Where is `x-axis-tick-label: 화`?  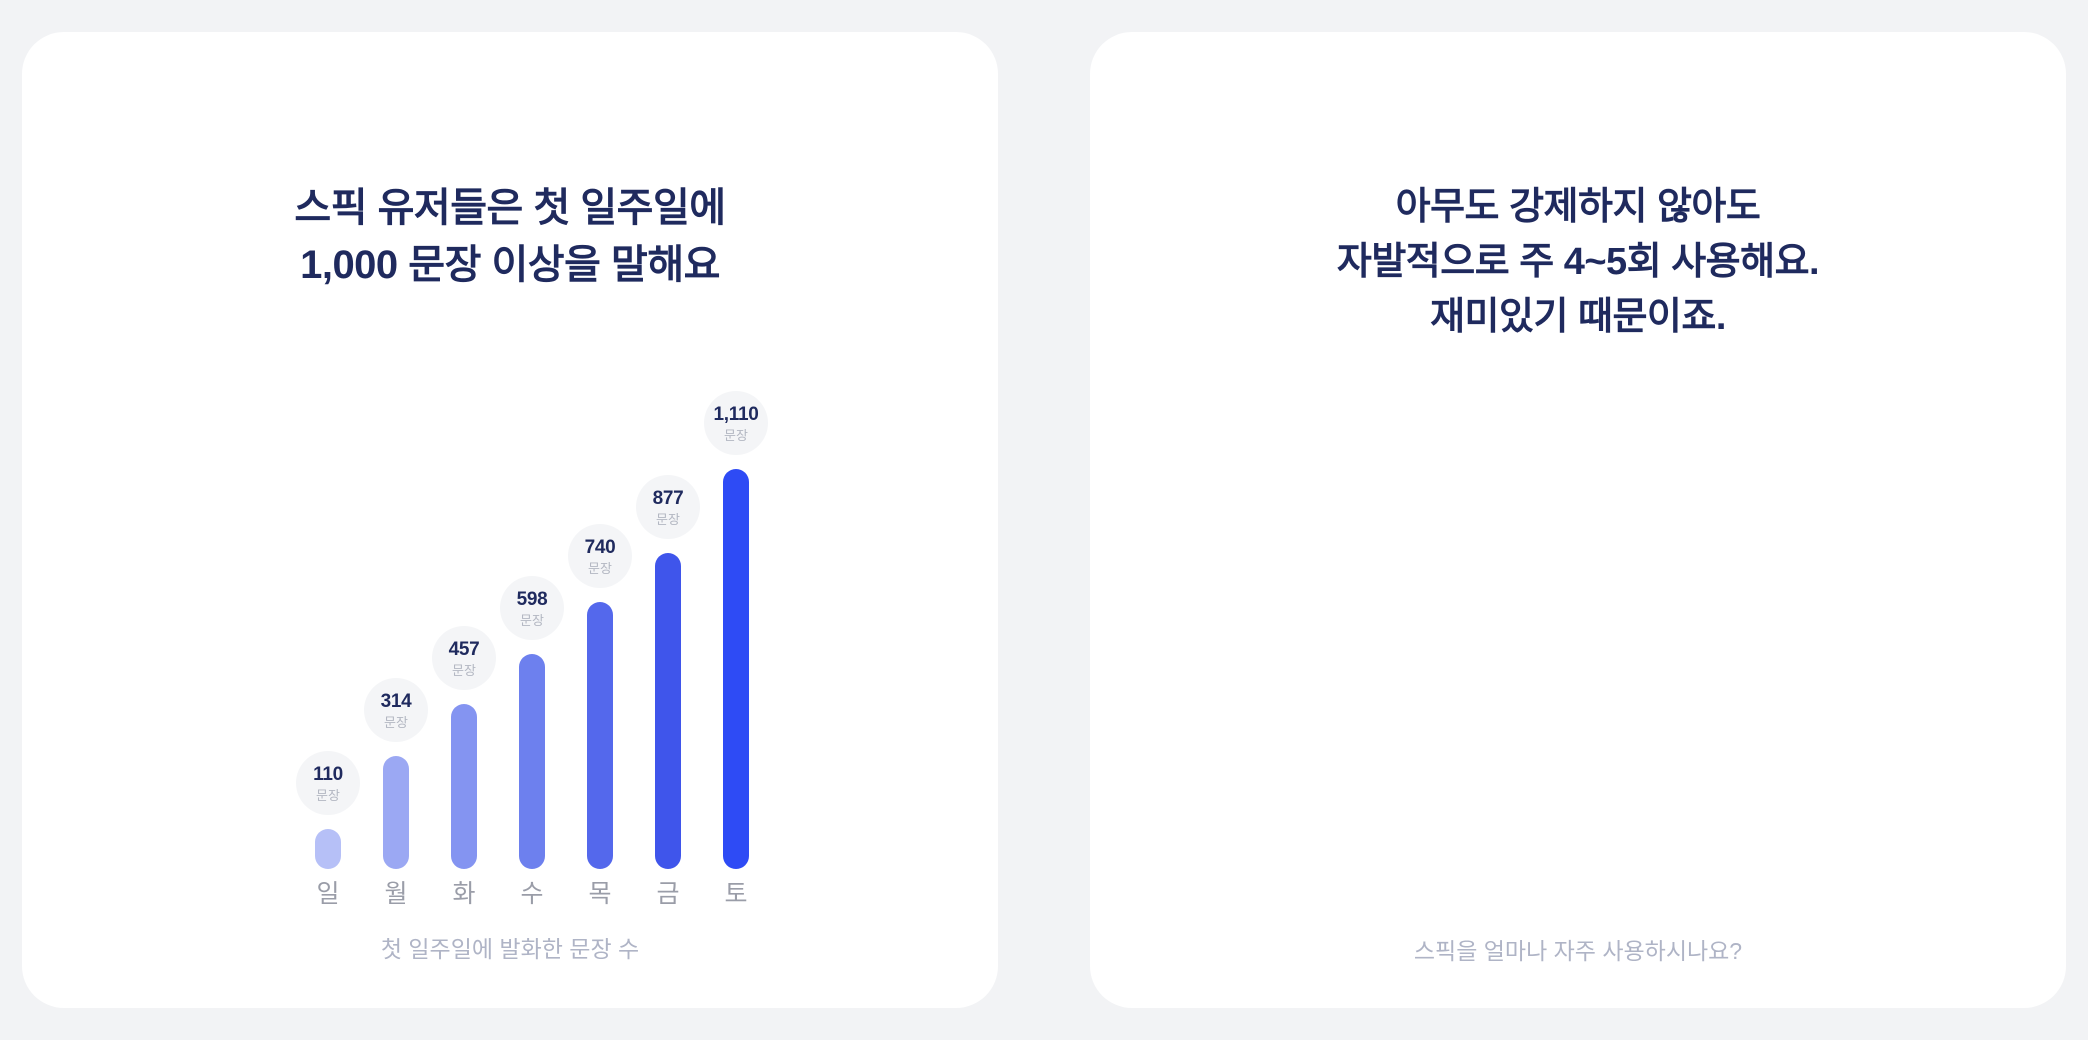 x-axis-tick-label: 화 is located at coordinates (464, 894).